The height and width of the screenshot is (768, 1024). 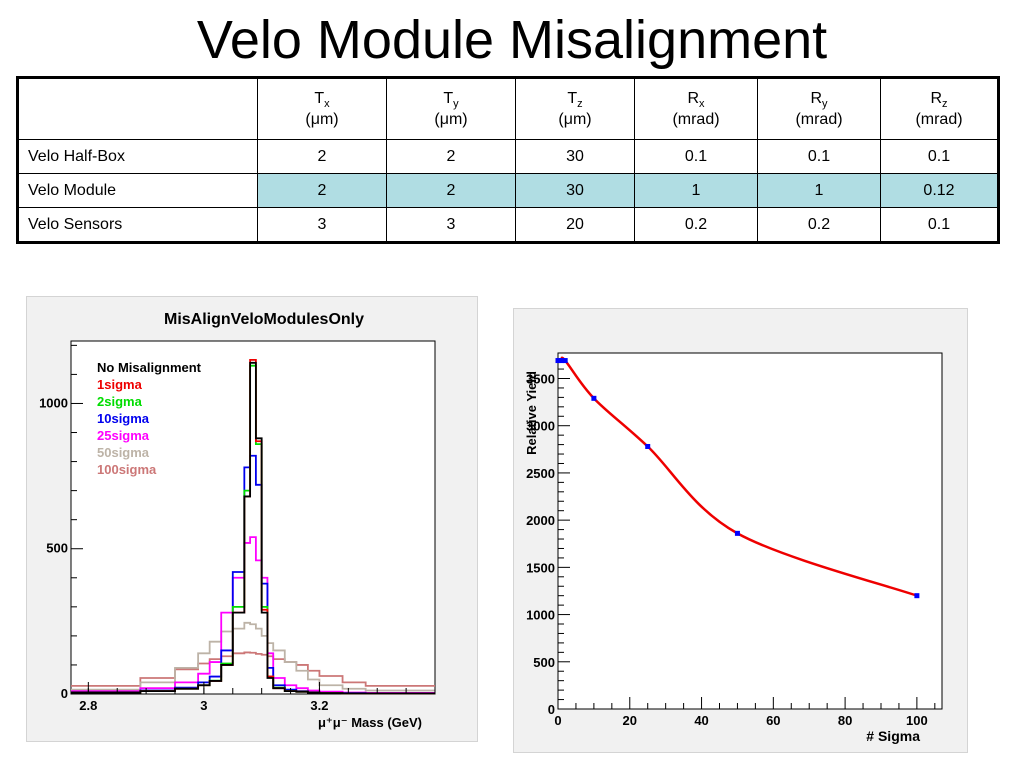 What do you see at coordinates (696, 108) in the screenshot?
I see `column-header: Rx (mrad)` at bounding box center [696, 108].